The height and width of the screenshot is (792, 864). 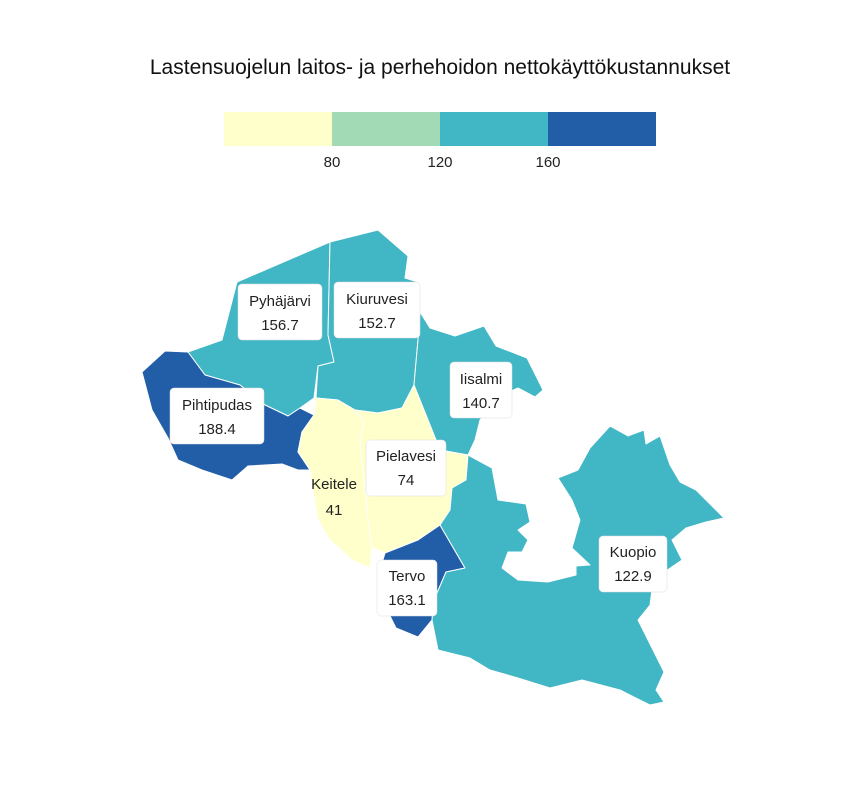 What do you see at coordinates (280, 301) in the screenshot?
I see `label-pyhajarvi-name: Pyhäjärvi` at bounding box center [280, 301].